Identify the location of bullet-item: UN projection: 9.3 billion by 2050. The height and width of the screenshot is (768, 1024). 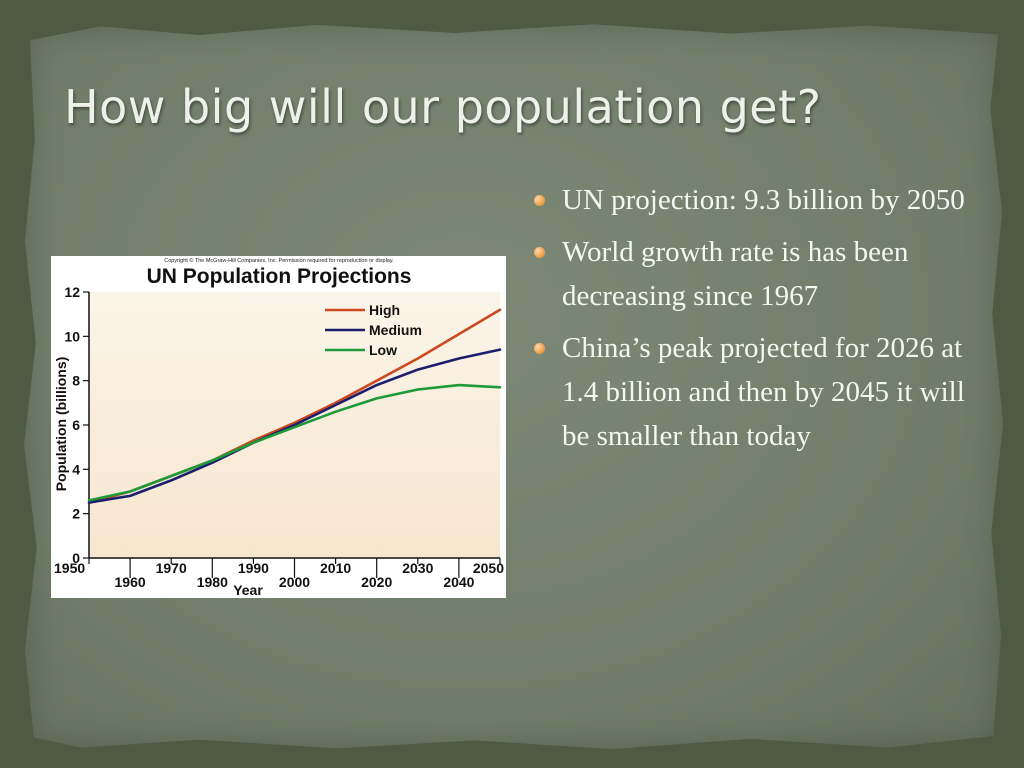
(752, 200).